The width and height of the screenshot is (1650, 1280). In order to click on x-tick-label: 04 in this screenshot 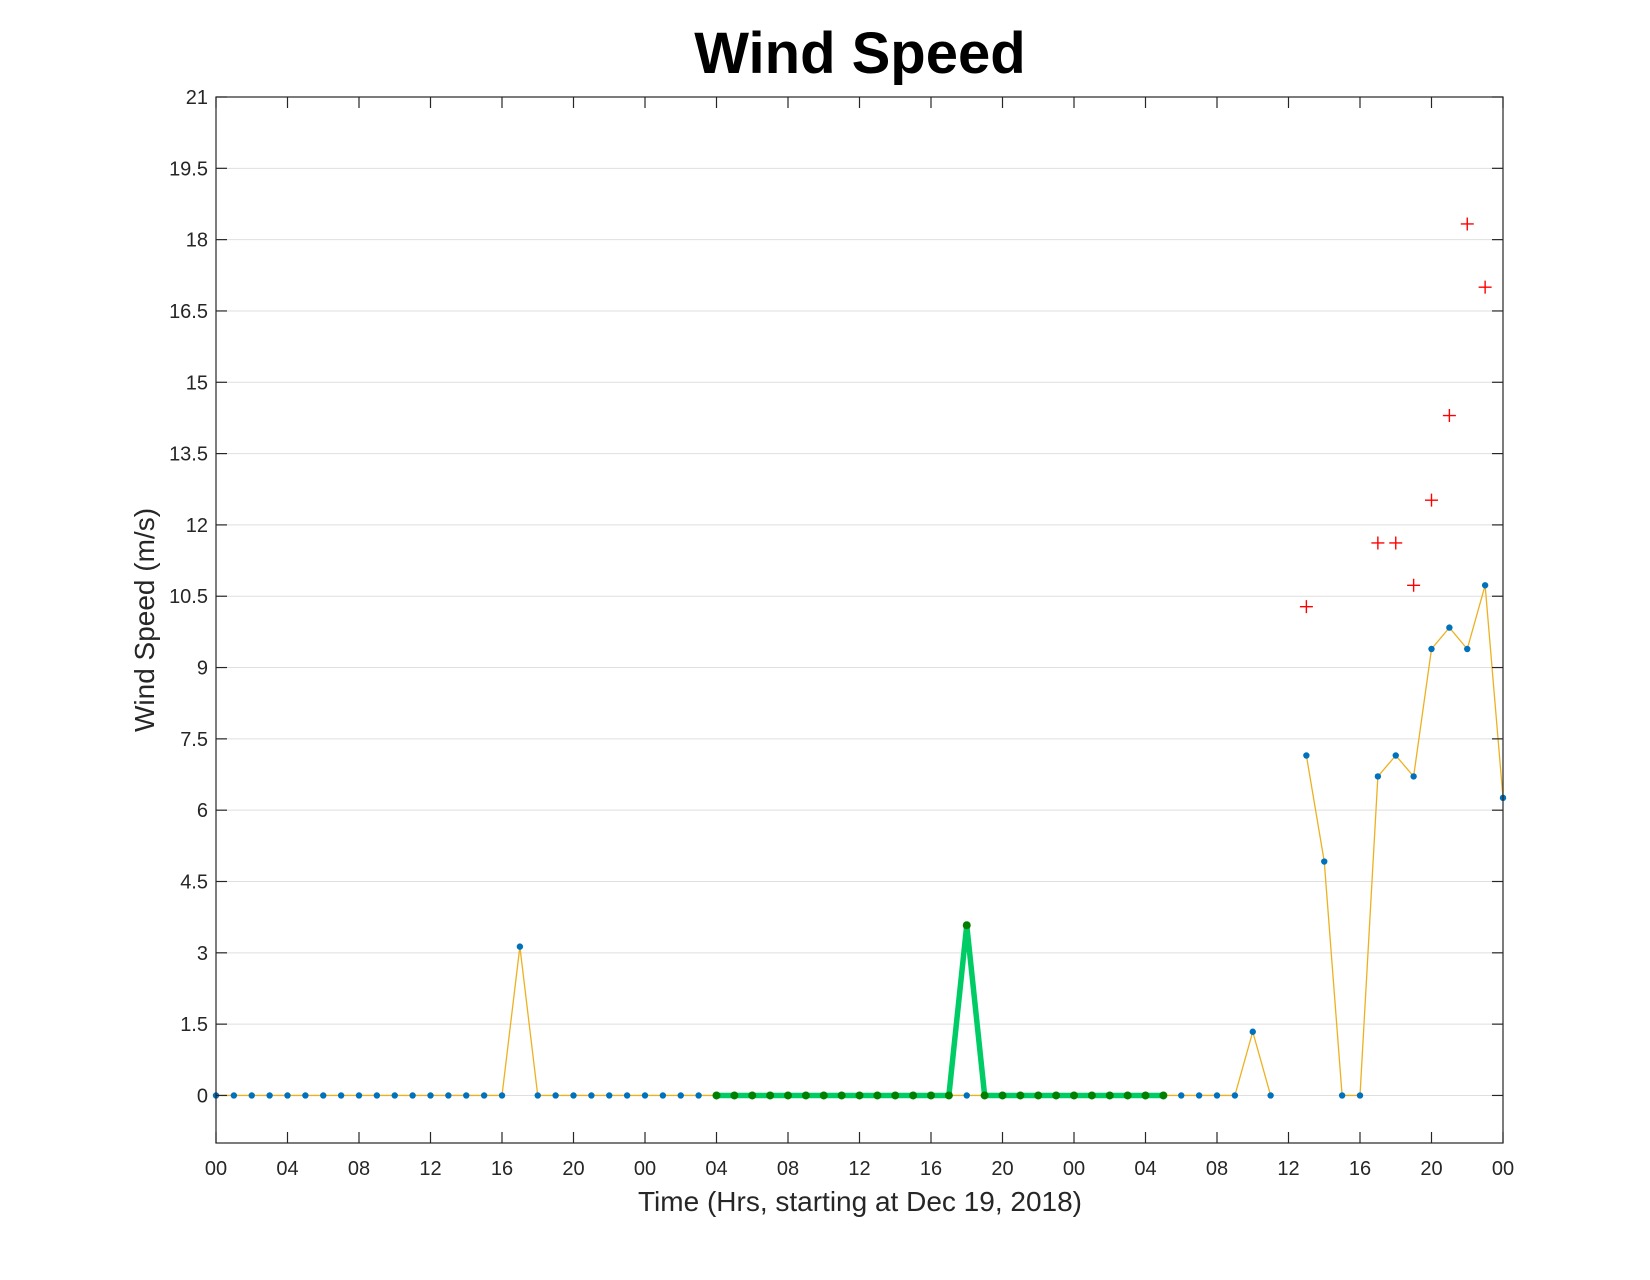, I will do `click(1145, 1169)`.